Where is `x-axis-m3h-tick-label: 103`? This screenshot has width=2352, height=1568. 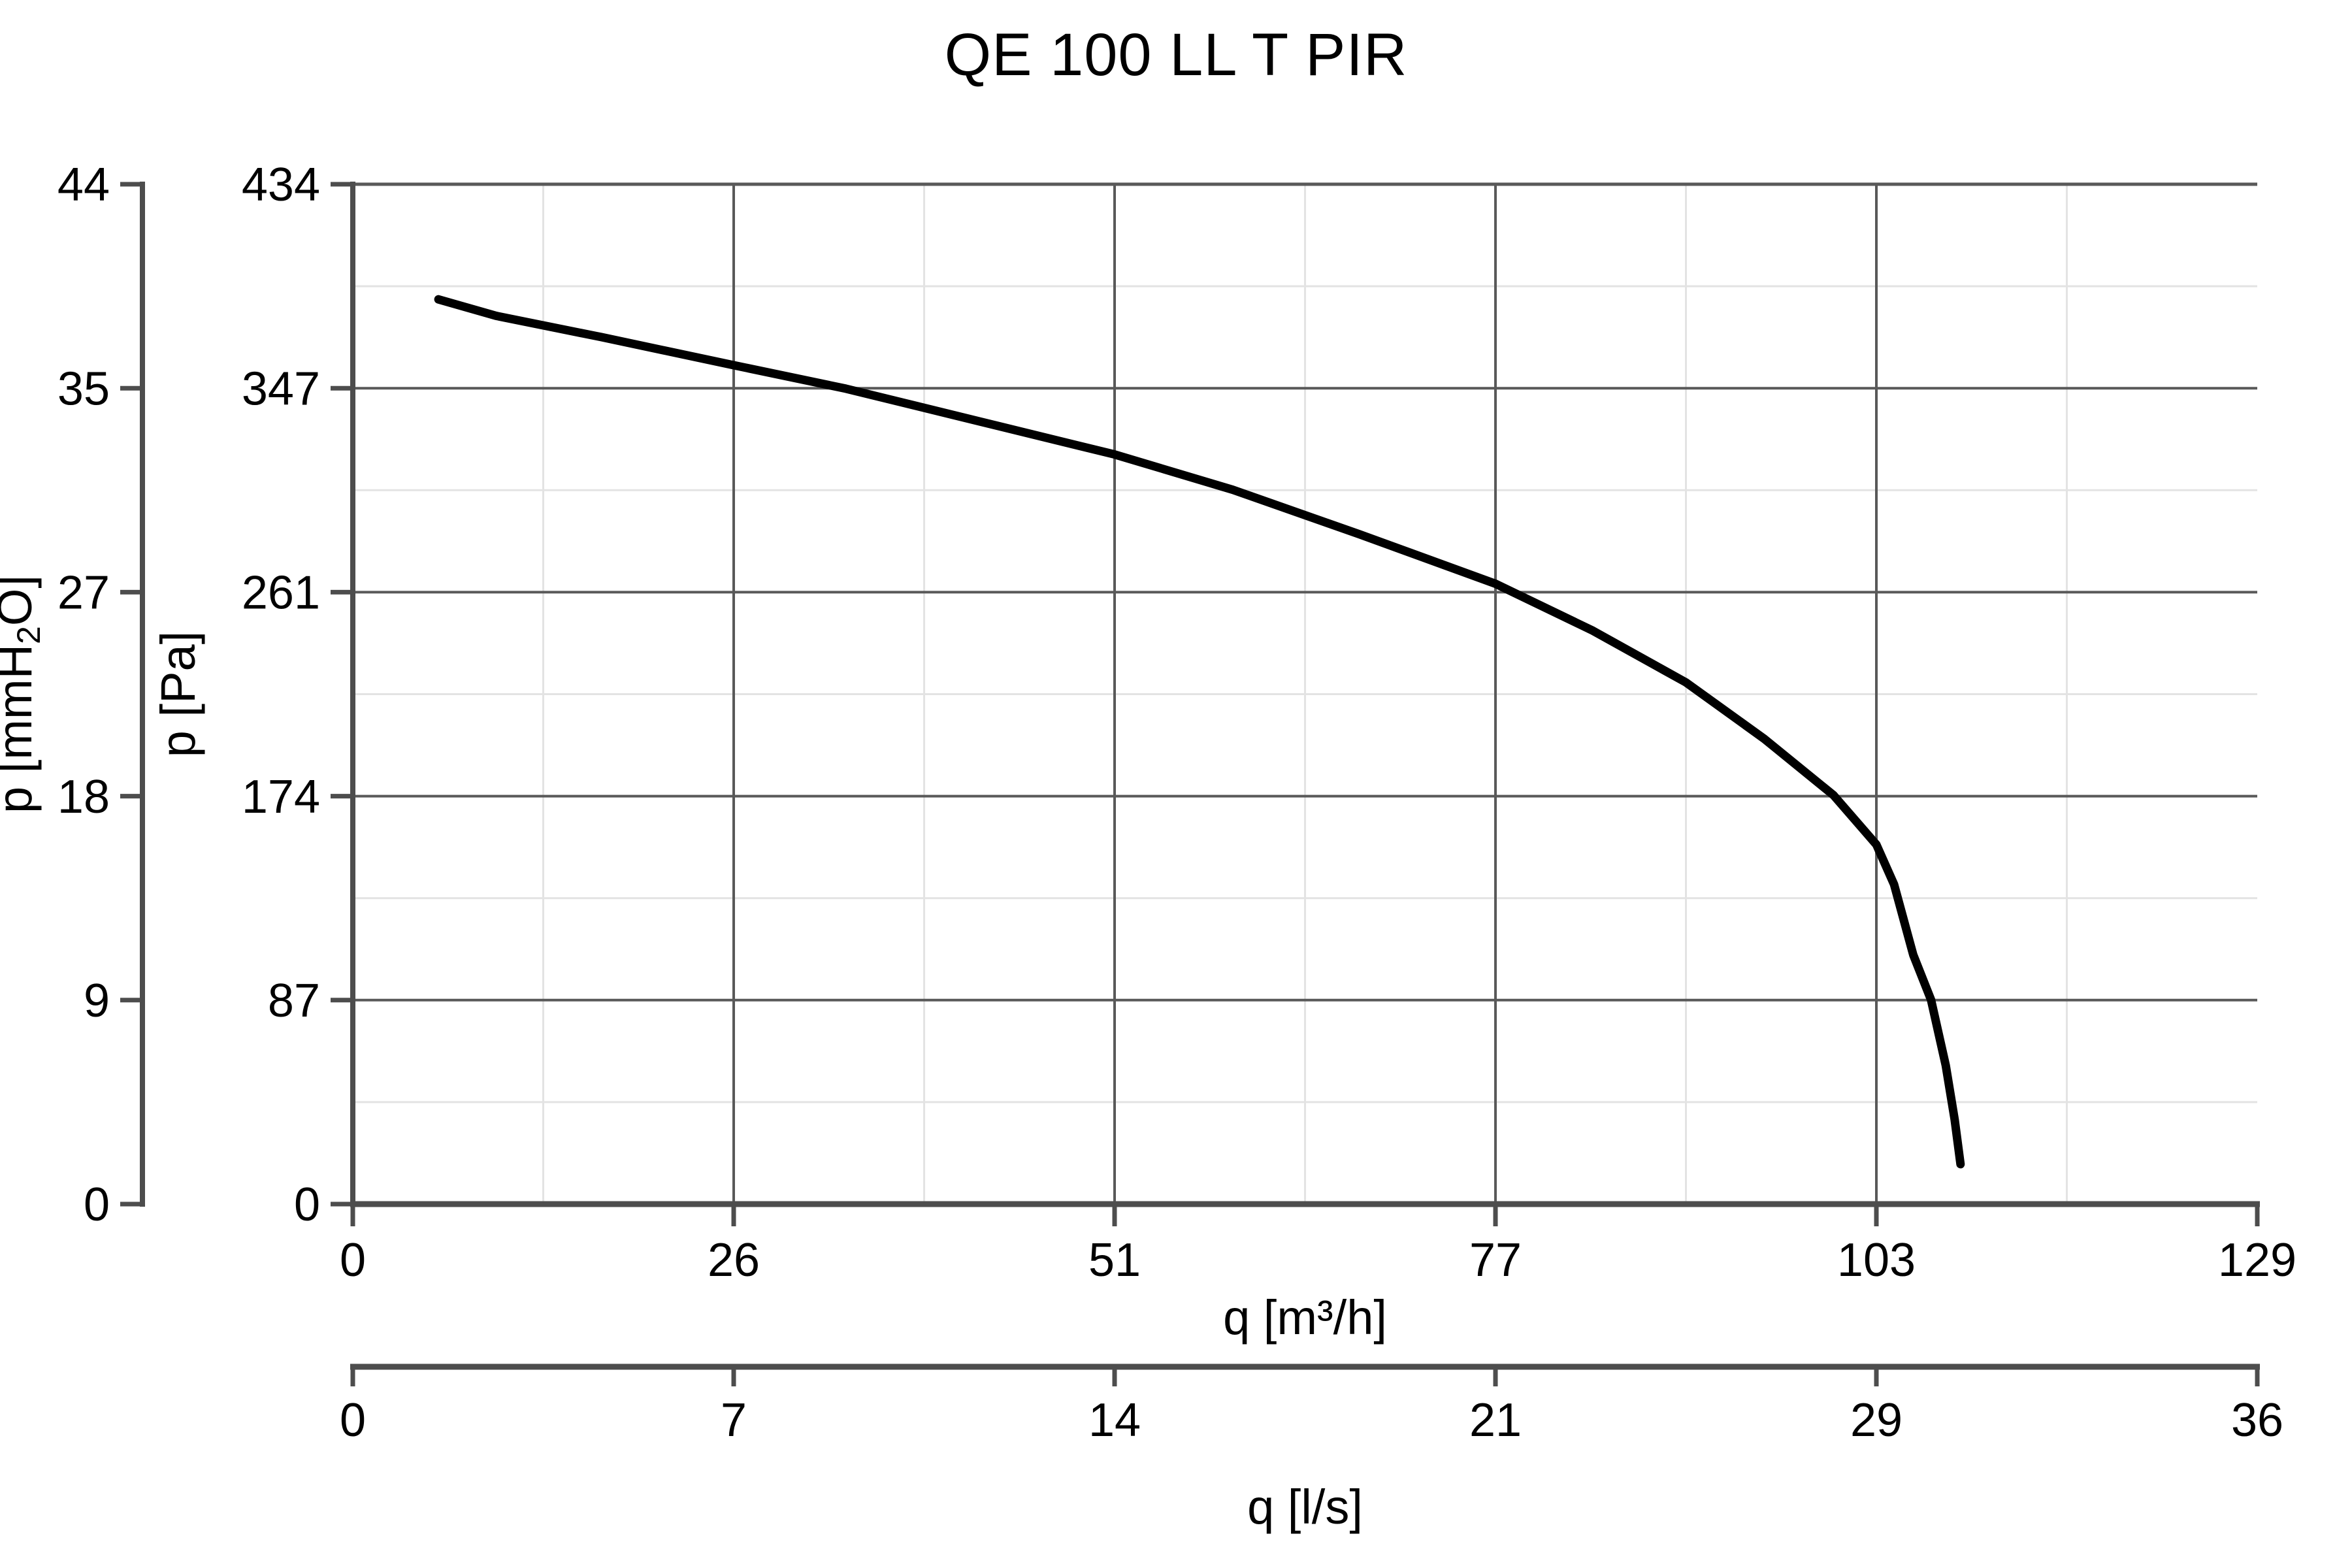 x-axis-m3h-tick-label: 103 is located at coordinates (1876, 1260).